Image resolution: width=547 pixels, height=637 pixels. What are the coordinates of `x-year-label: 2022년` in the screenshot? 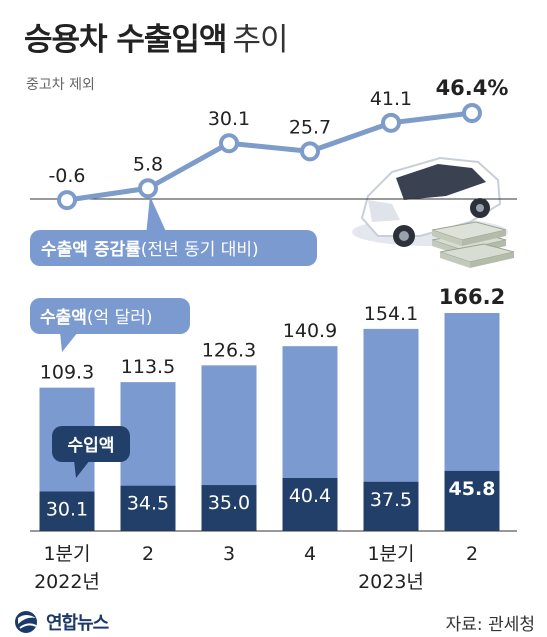 It's located at (67, 582).